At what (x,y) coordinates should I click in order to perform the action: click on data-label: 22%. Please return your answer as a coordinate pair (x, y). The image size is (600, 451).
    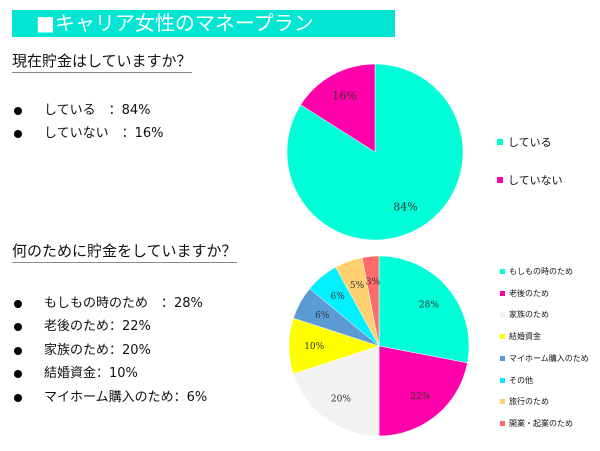
    Looking at the image, I should click on (420, 397).